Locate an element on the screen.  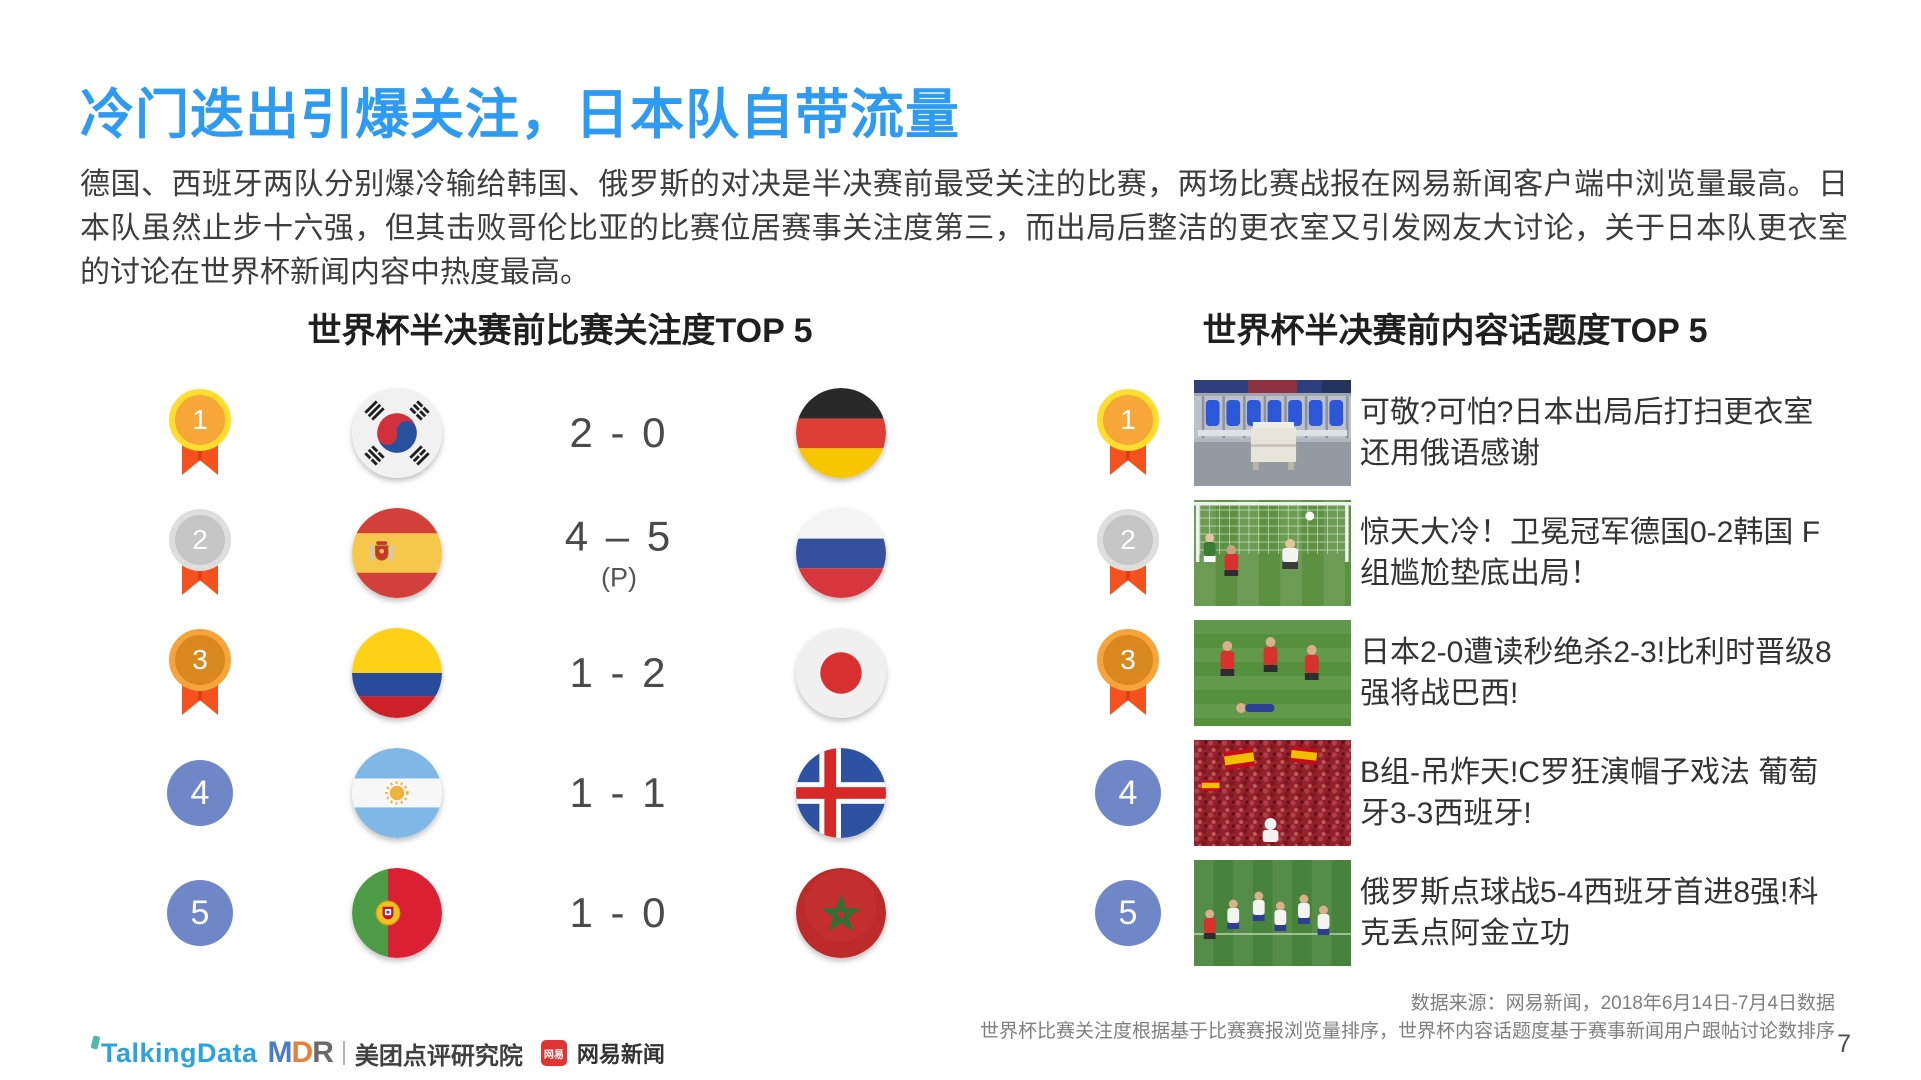
talkingdata-mark-icon is located at coordinates (95, 1042).